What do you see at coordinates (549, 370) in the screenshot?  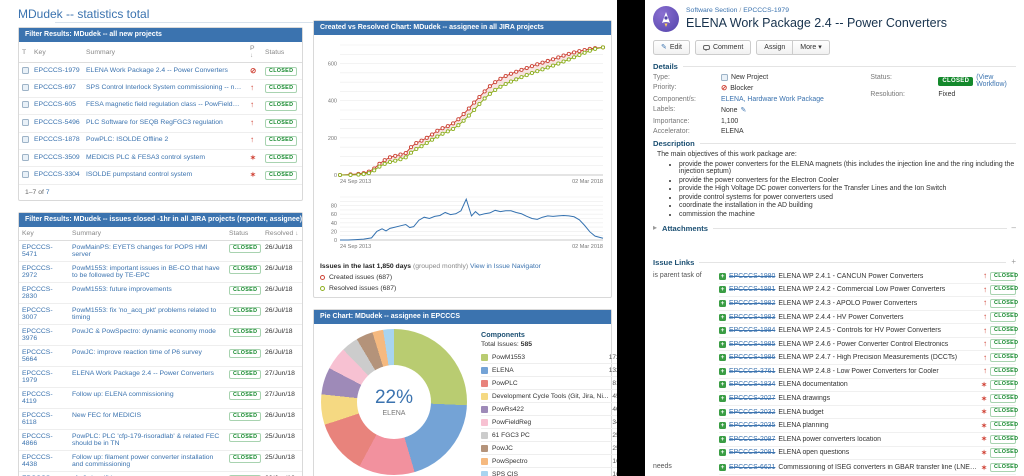 I see `legend-item: ELENA 132` at bounding box center [549, 370].